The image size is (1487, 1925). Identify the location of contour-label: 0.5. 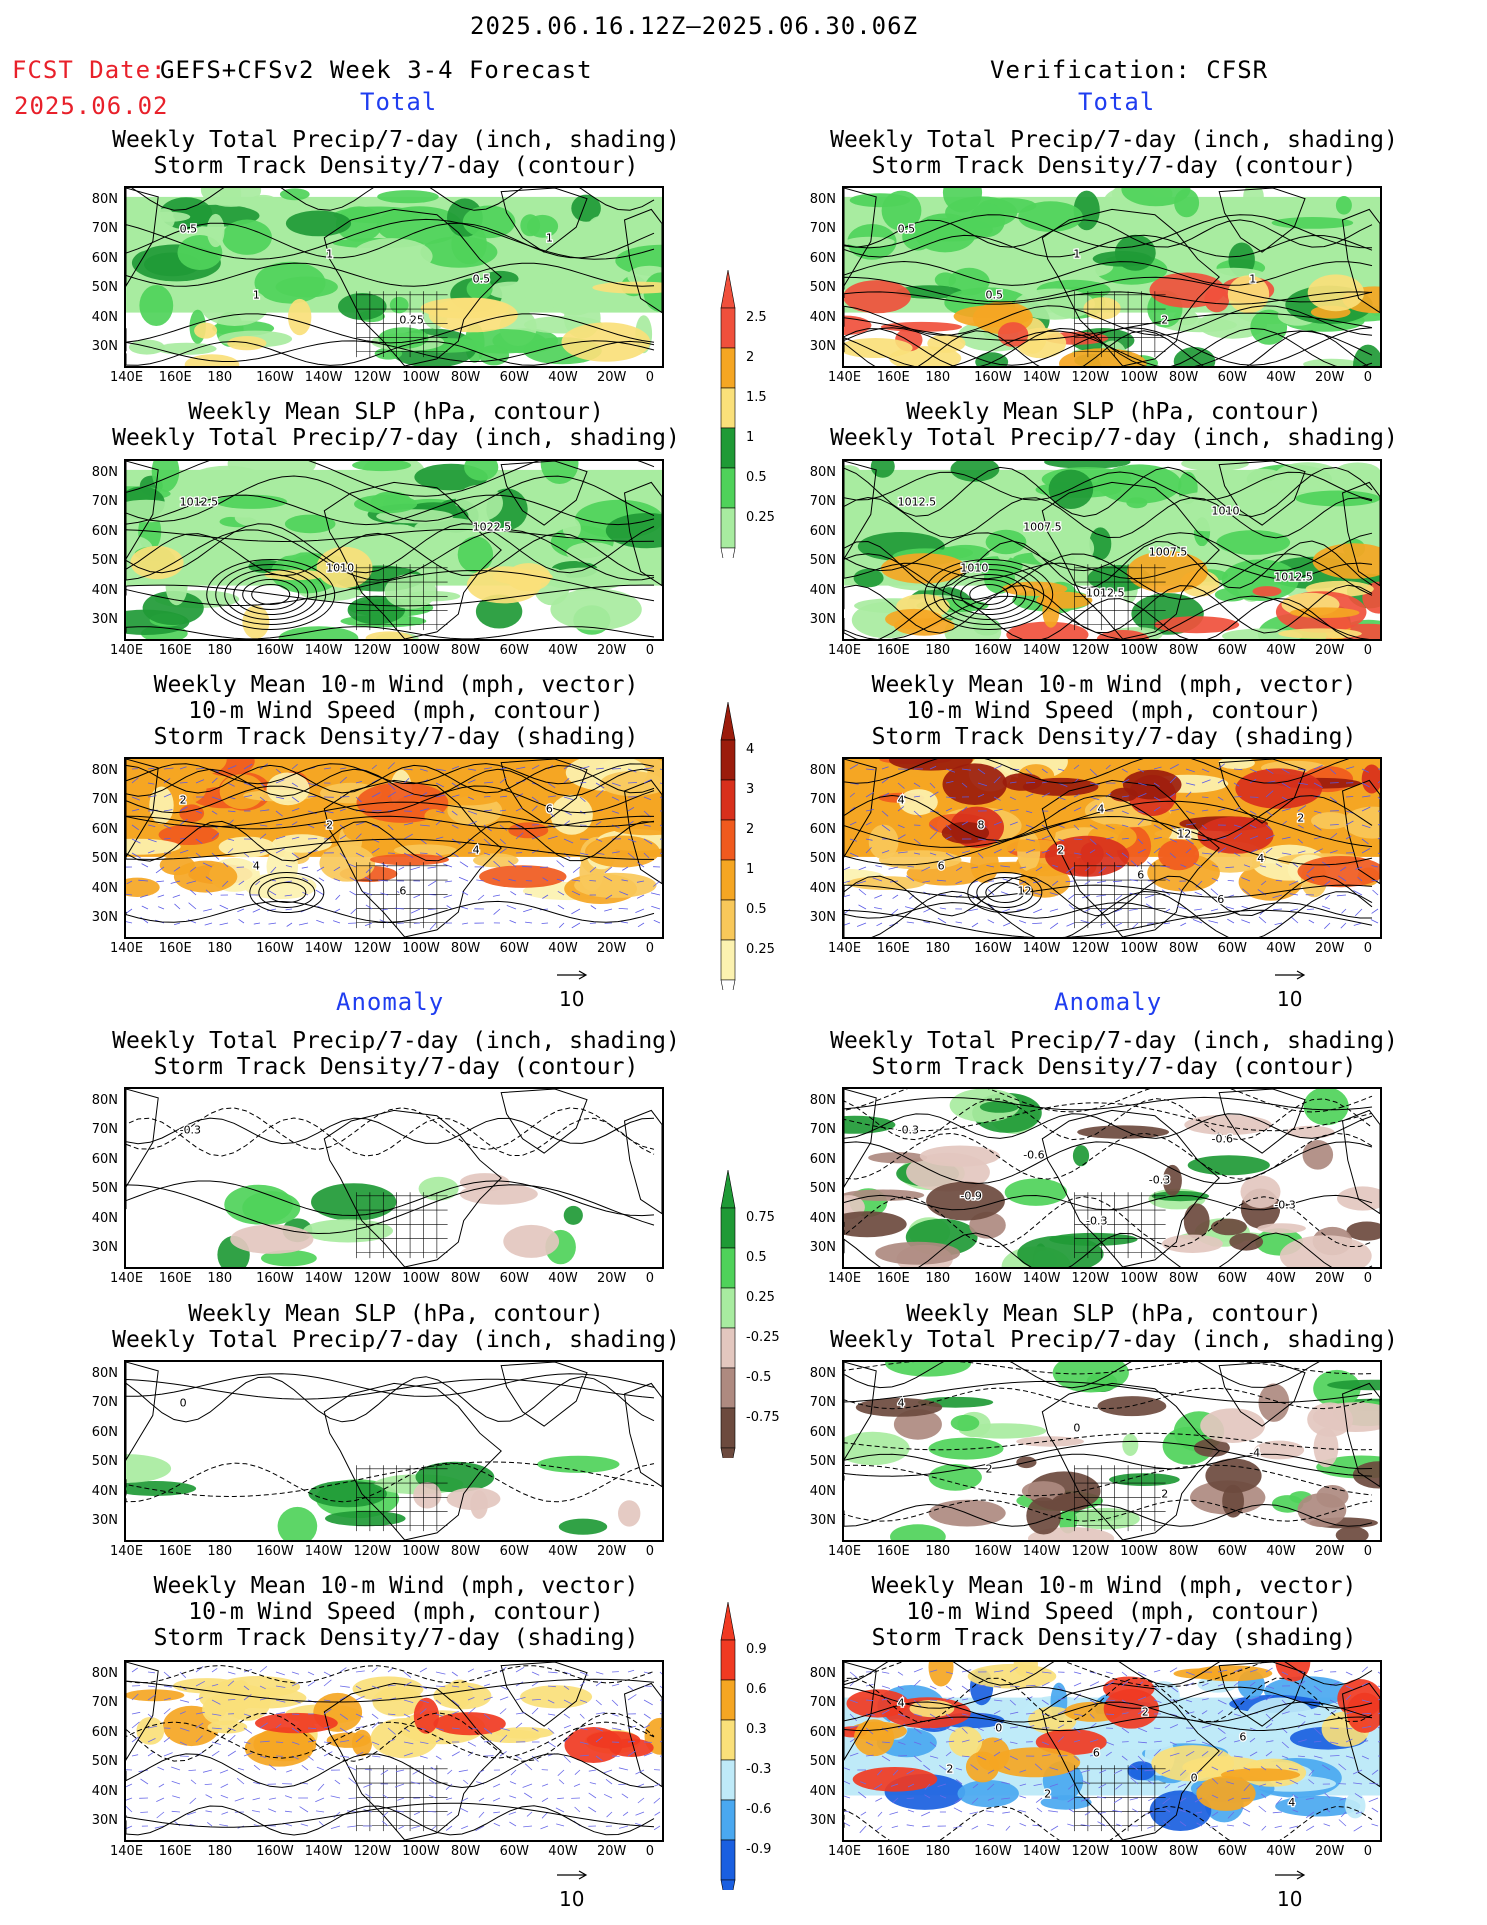
(907, 229).